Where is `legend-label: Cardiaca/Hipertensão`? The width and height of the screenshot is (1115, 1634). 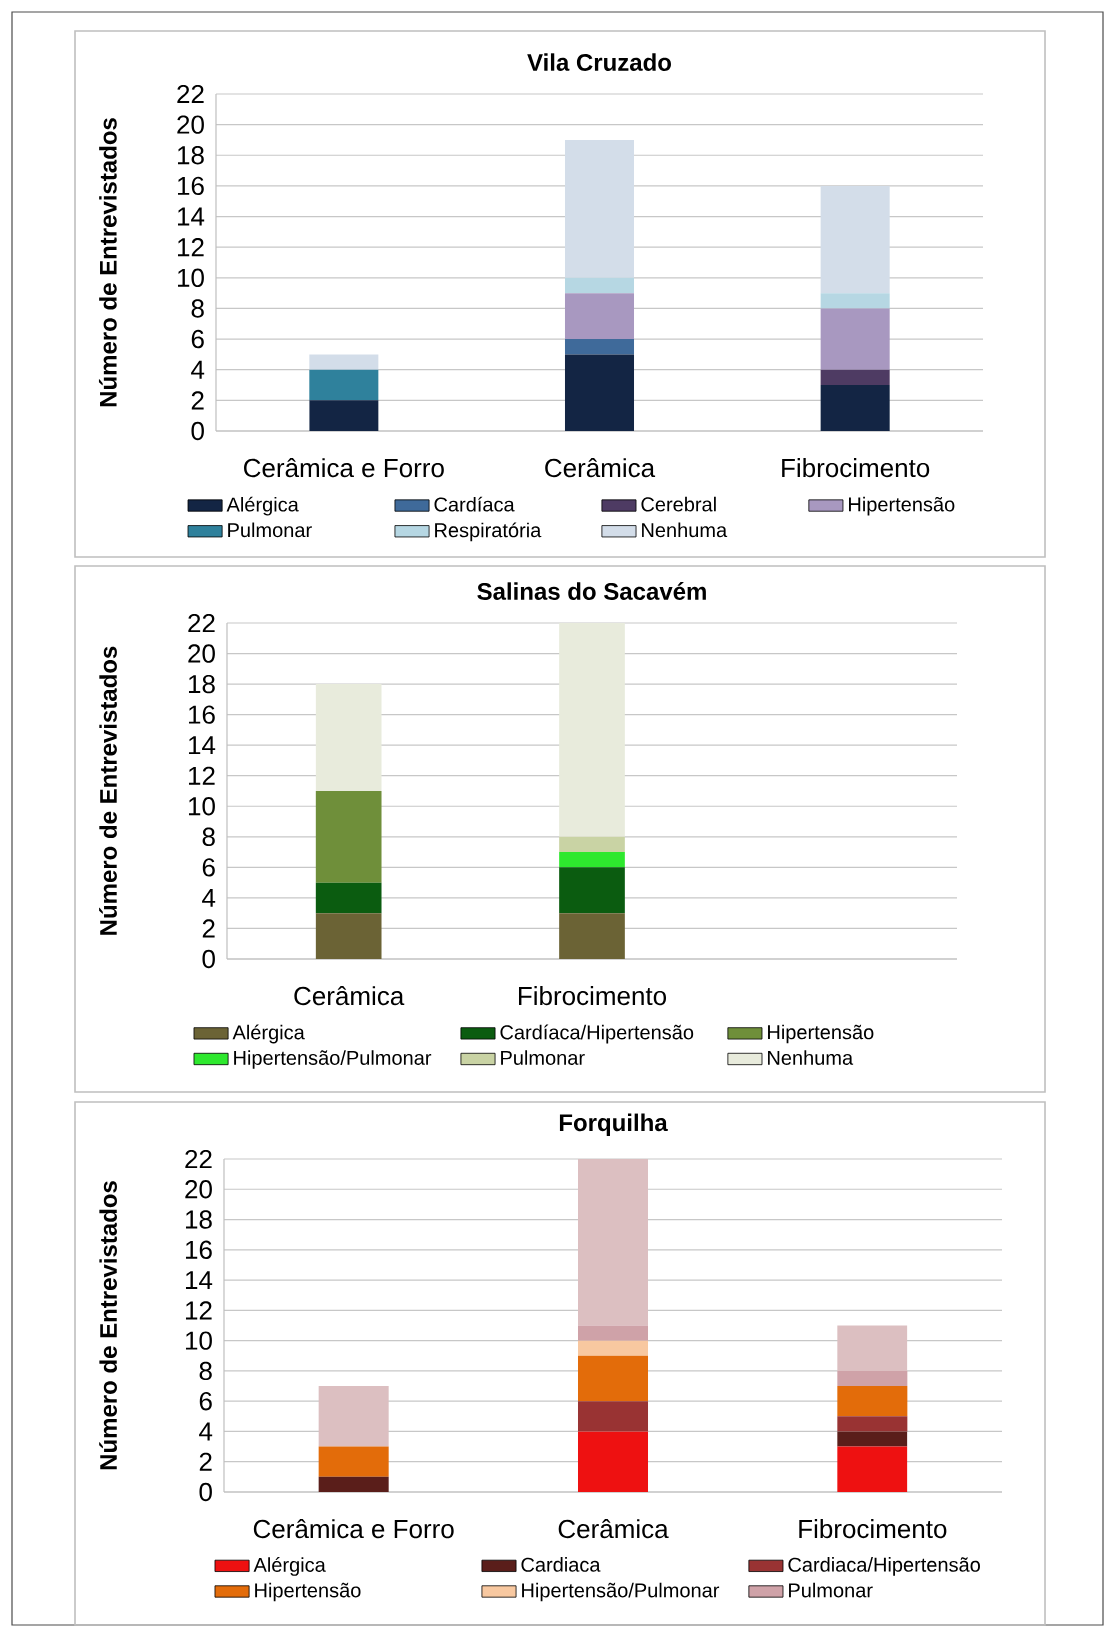
legend-label: Cardiaca/Hipertensão is located at coordinates (884, 1566).